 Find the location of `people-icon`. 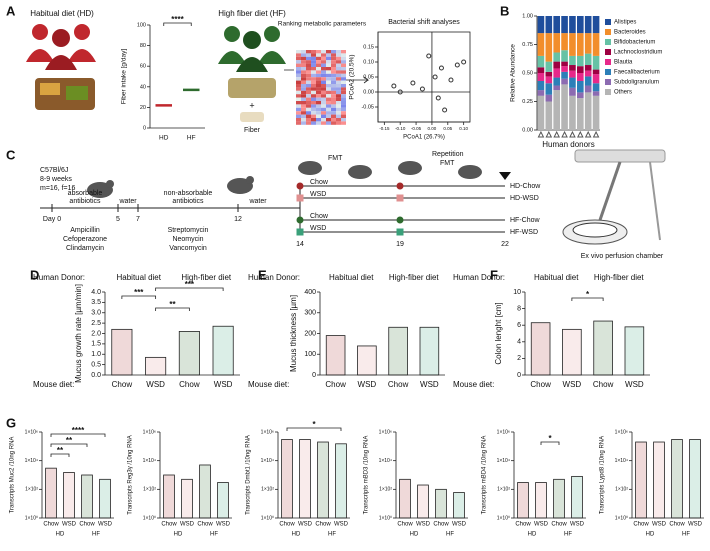

people-icon is located at coordinates (61, 47).